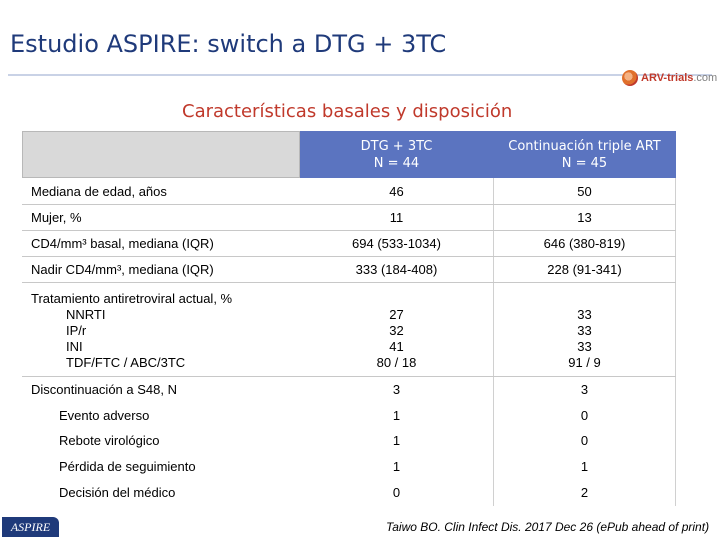 The height and width of the screenshot is (540, 720). Describe the element at coordinates (679, 78) in the screenshot. I see `logo-text: ARV-trials.com` at that location.